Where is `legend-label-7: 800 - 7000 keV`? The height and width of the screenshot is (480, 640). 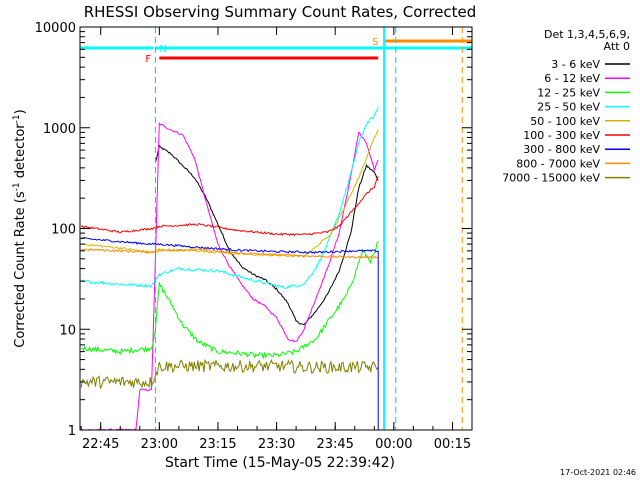 legend-label-7: 800 - 7000 keV is located at coordinates (558, 163).